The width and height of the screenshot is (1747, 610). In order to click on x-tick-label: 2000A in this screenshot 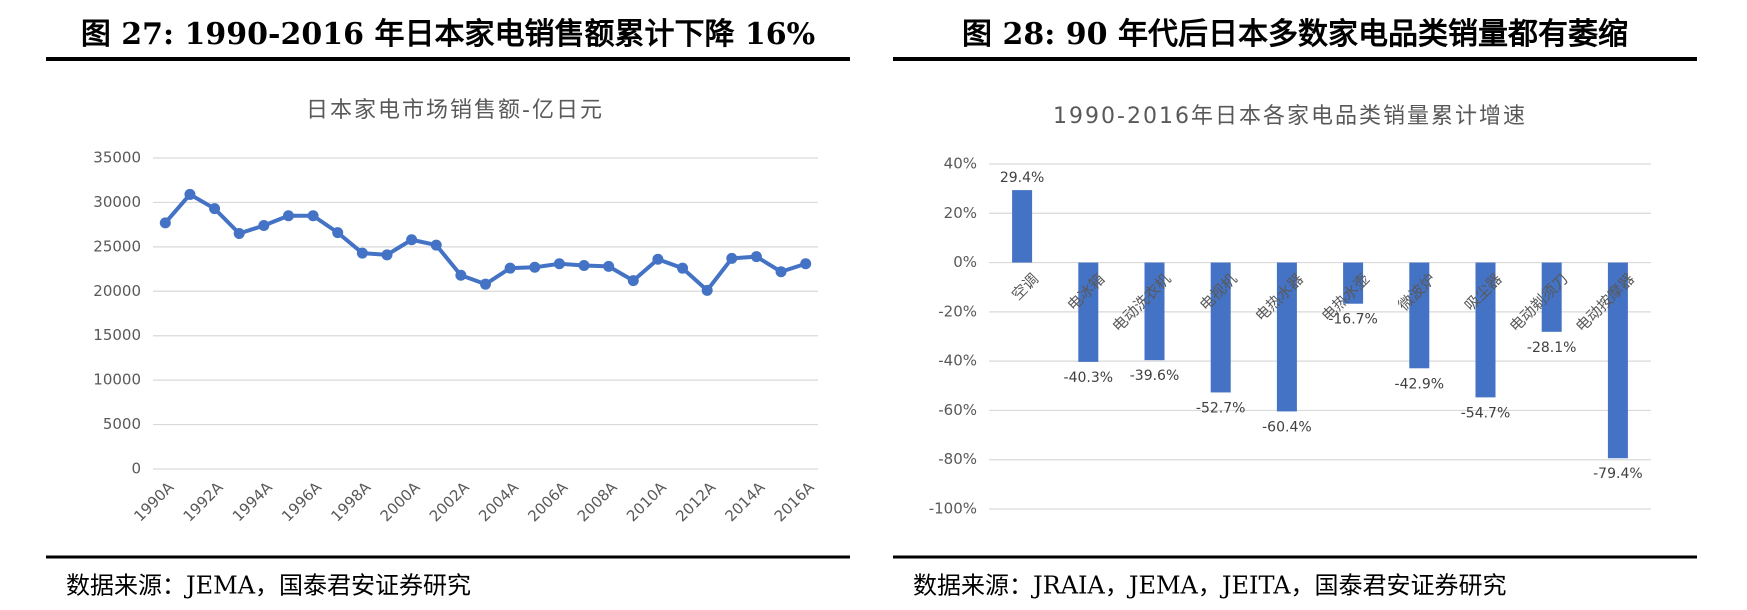, I will do `click(400, 501)`.